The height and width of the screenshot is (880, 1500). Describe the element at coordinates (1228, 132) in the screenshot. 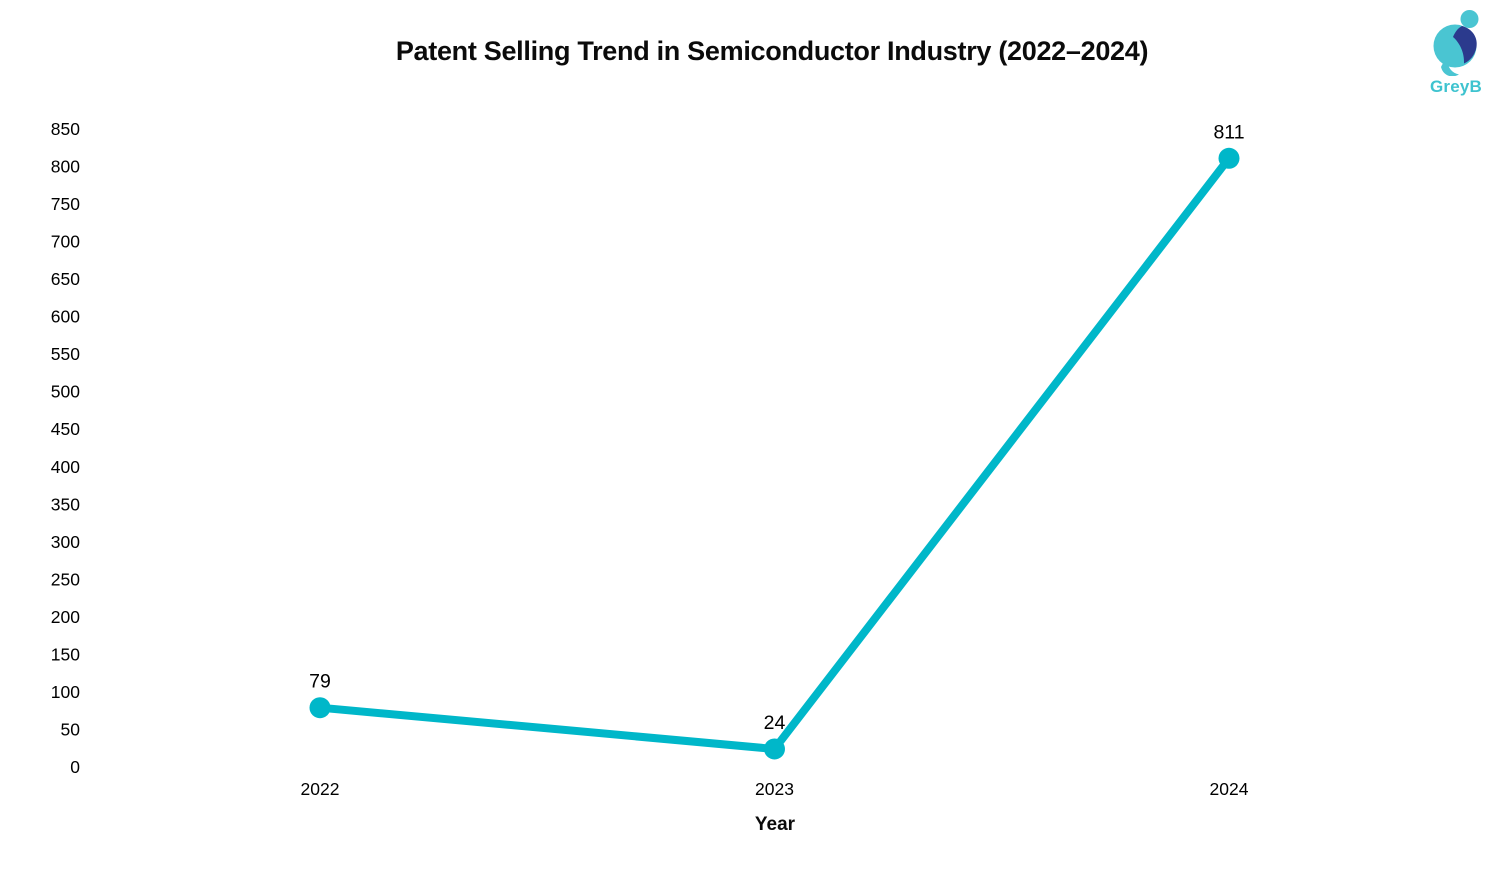

I see `data-point-label: 811` at that location.